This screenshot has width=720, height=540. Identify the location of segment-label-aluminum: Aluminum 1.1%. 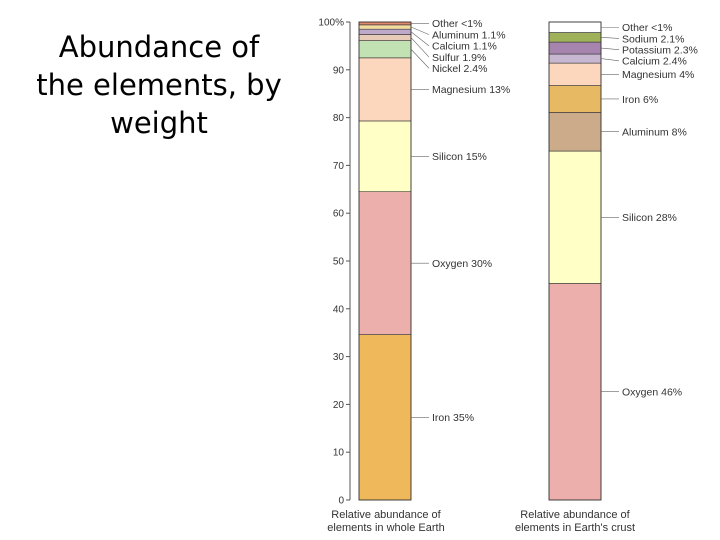
(469, 35).